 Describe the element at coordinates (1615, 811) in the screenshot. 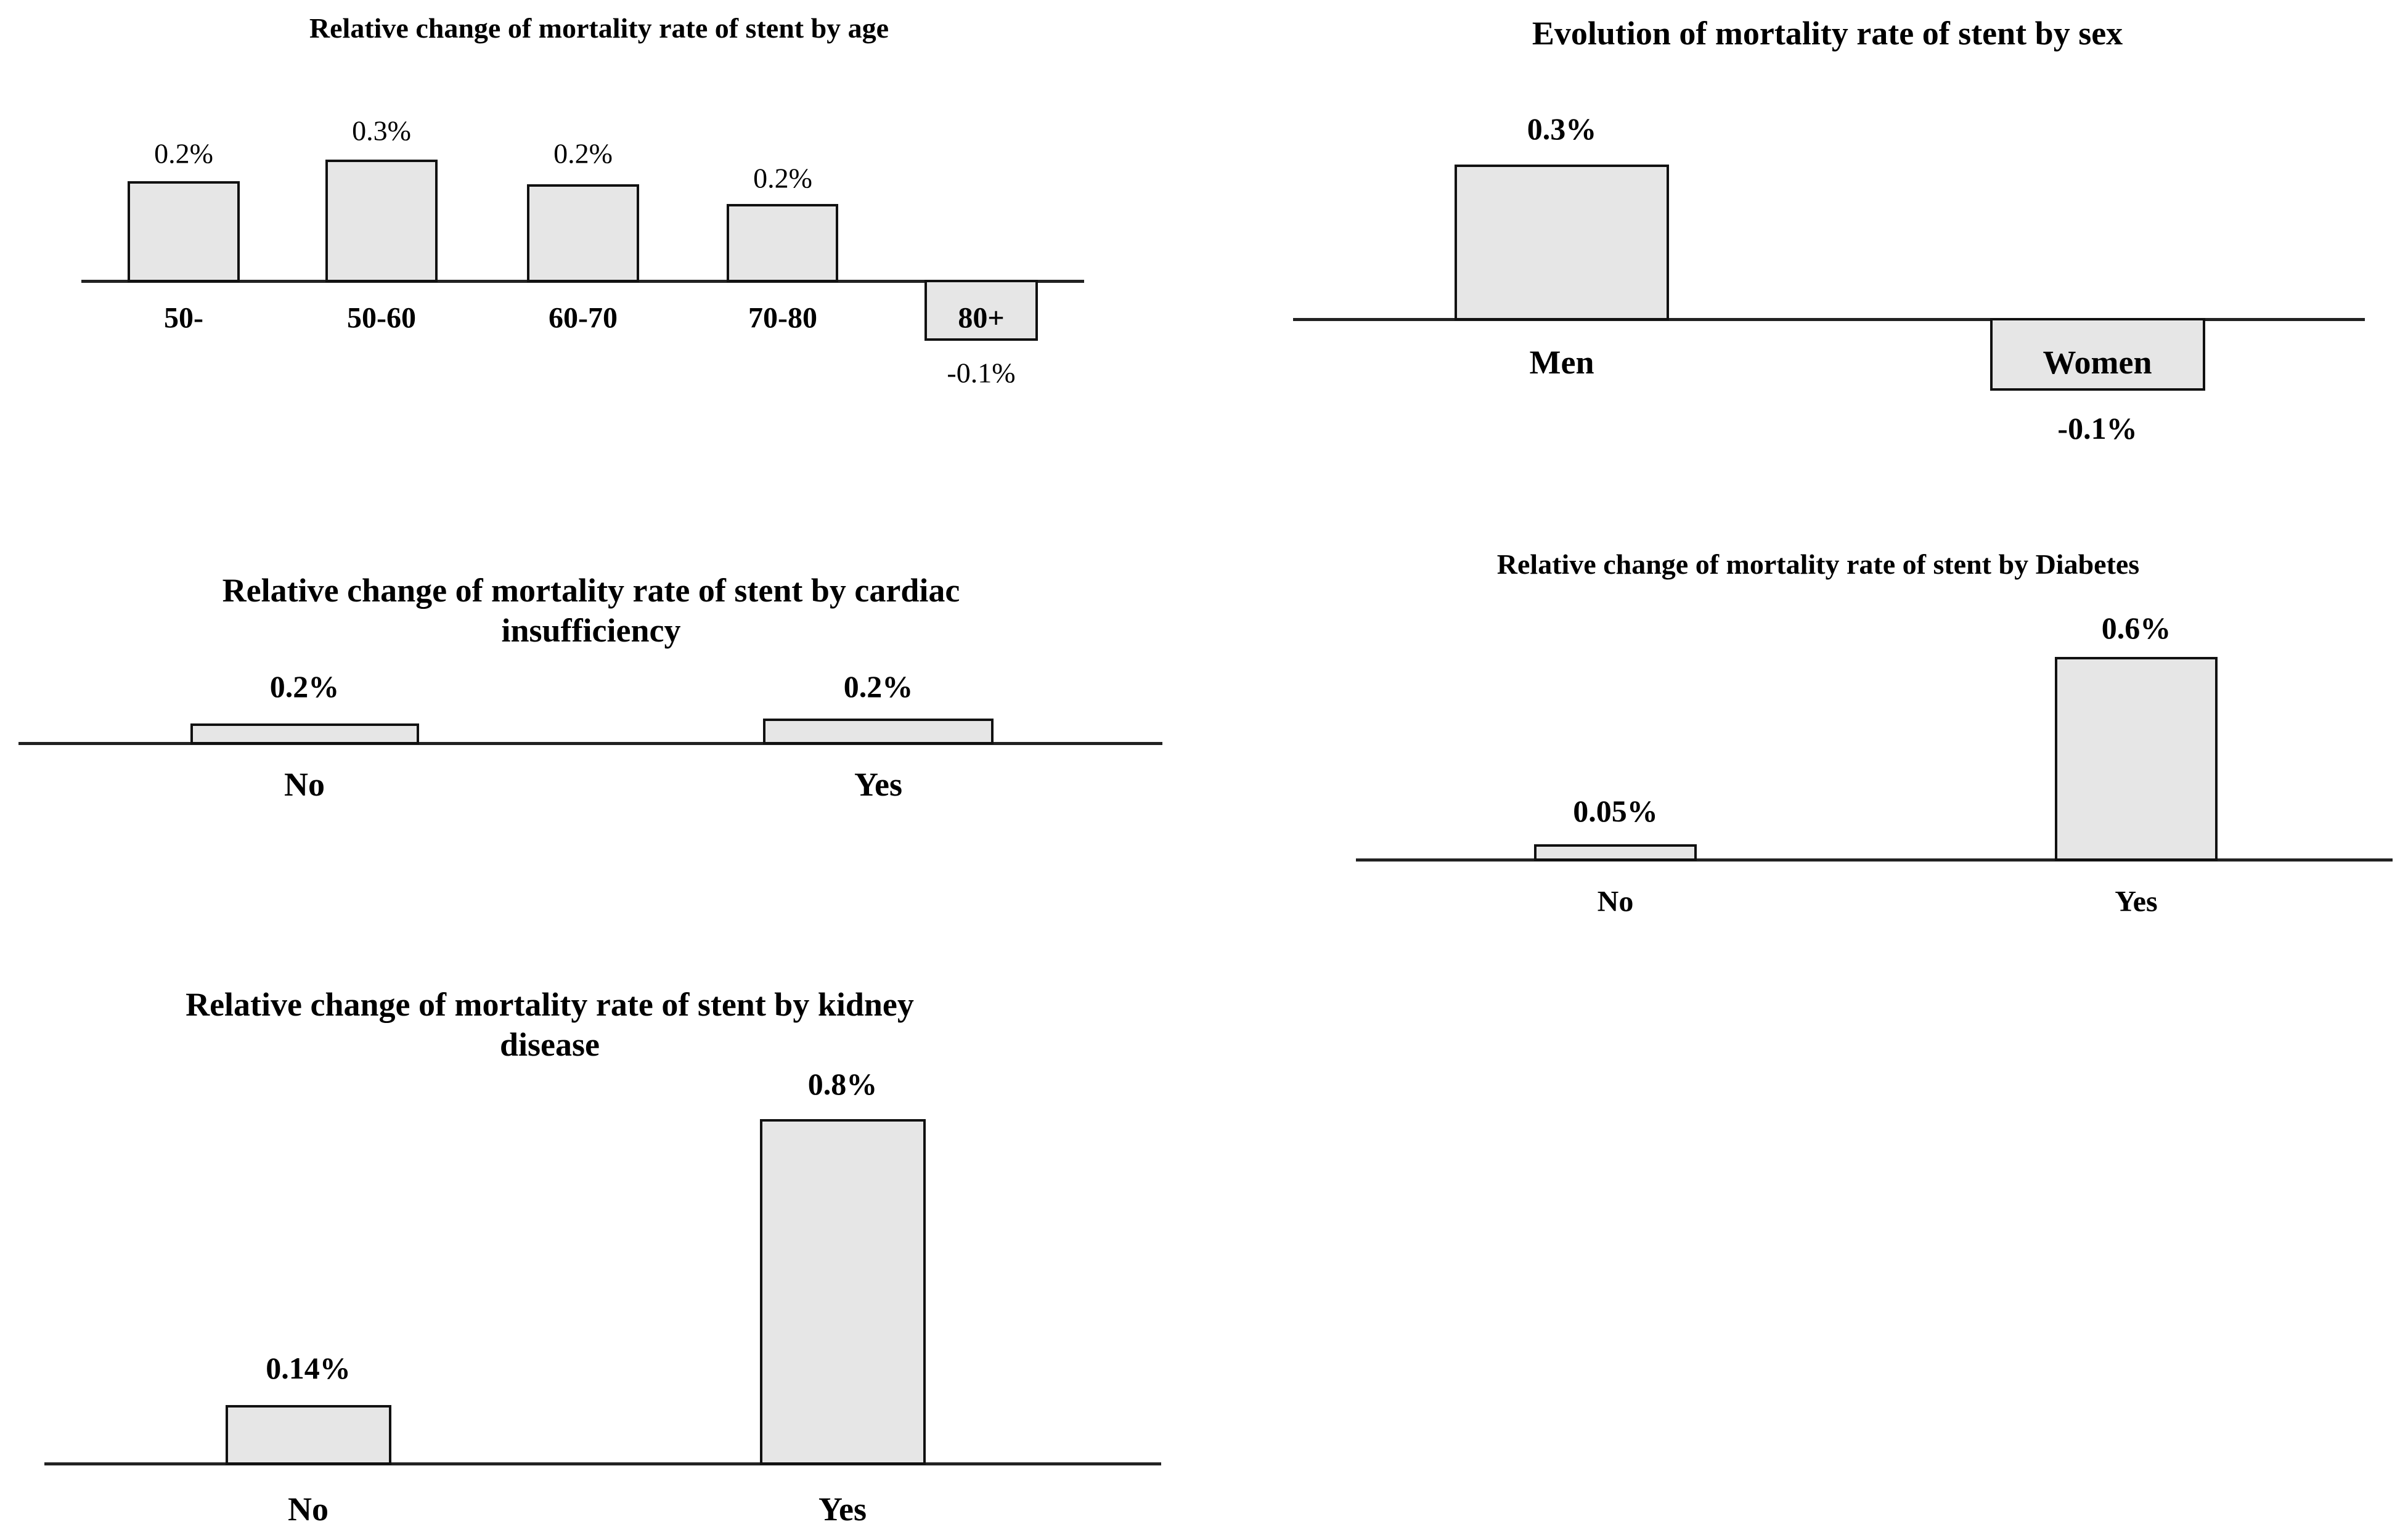

I see `value-label: 0.05%` at that location.